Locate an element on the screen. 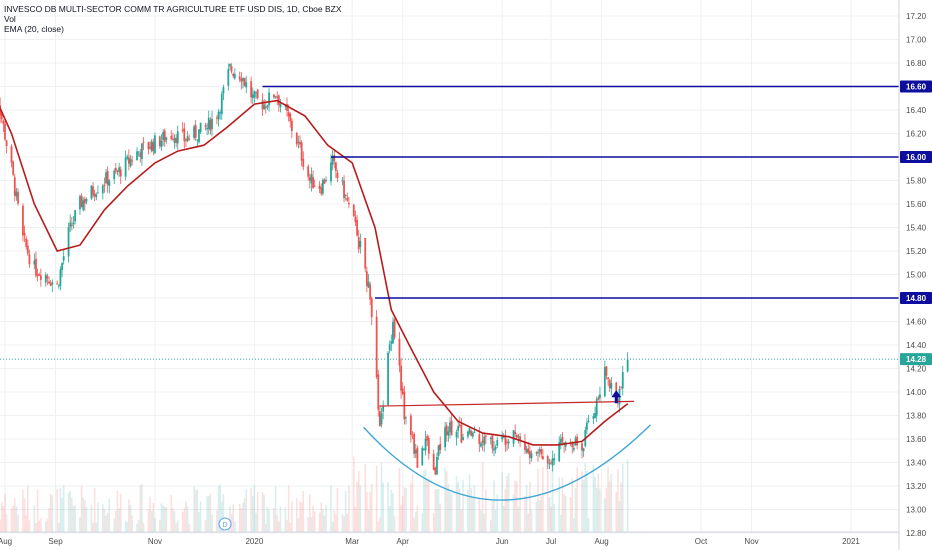 The width and height of the screenshot is (932, 550). level-tag-label: 14.80 is located at coordinates (916, 298).